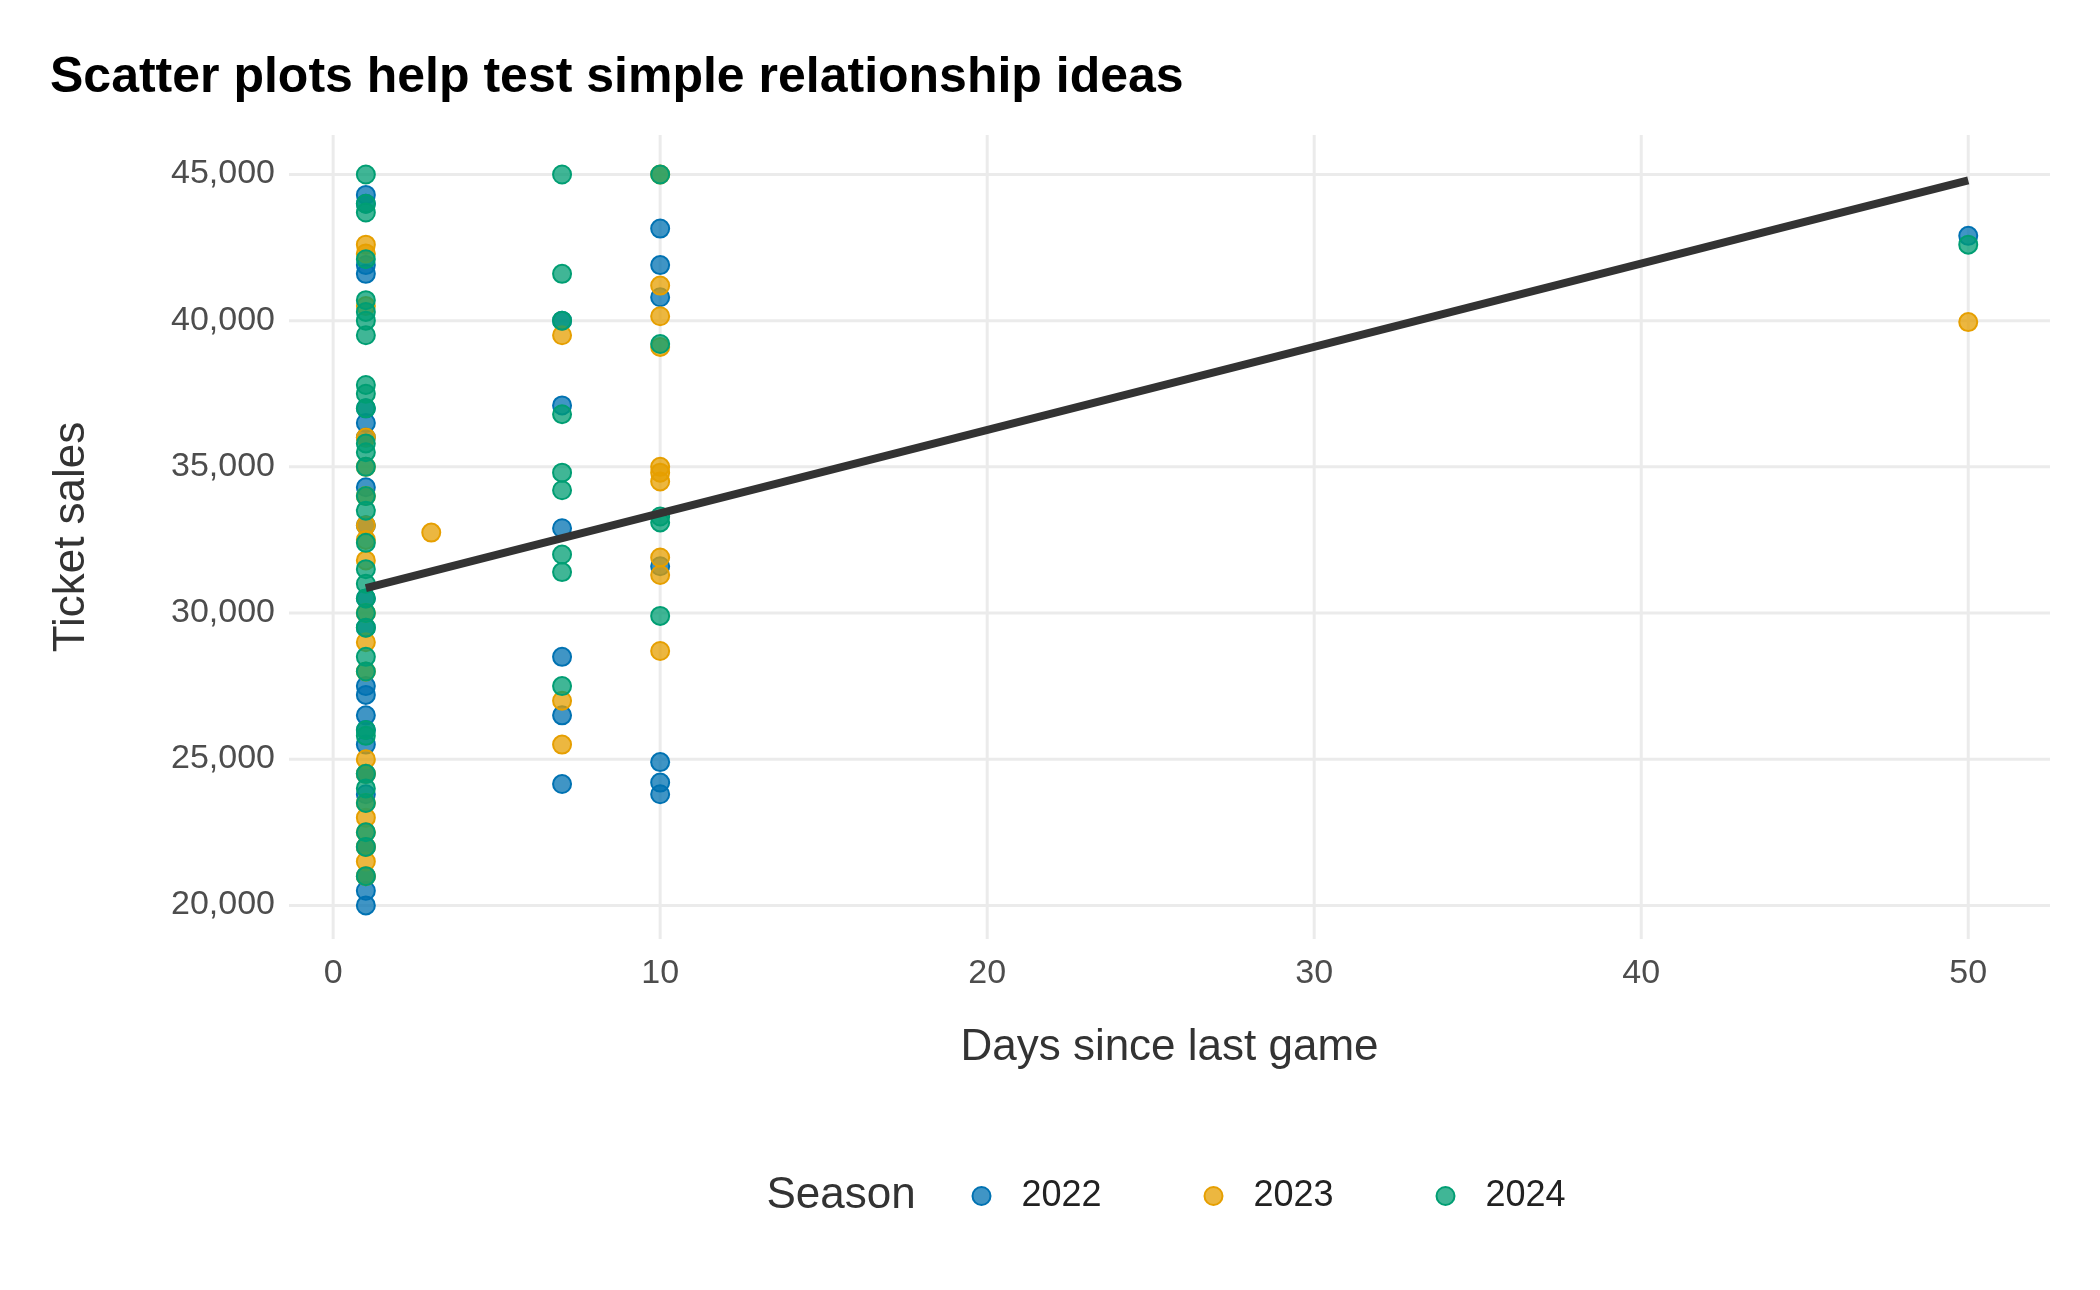  Describe the element at coordinates (1169, 1044) in the screenshot. I see `x-axis-title: Days since last game` at that location.